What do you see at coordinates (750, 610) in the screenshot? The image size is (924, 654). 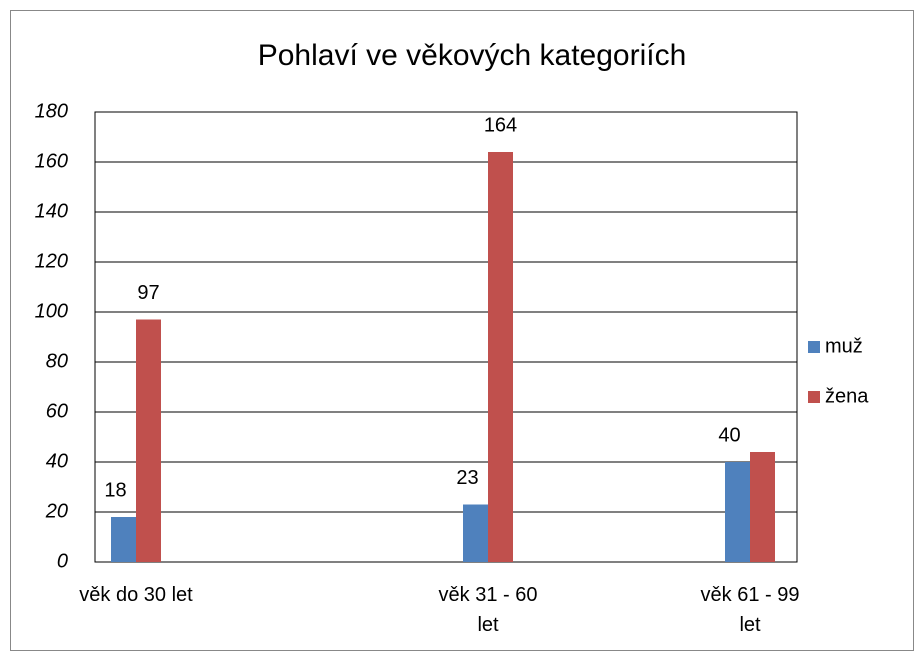 I see `x-tick-label: věk 61 - 99 let` at bounding box center [750, 610].